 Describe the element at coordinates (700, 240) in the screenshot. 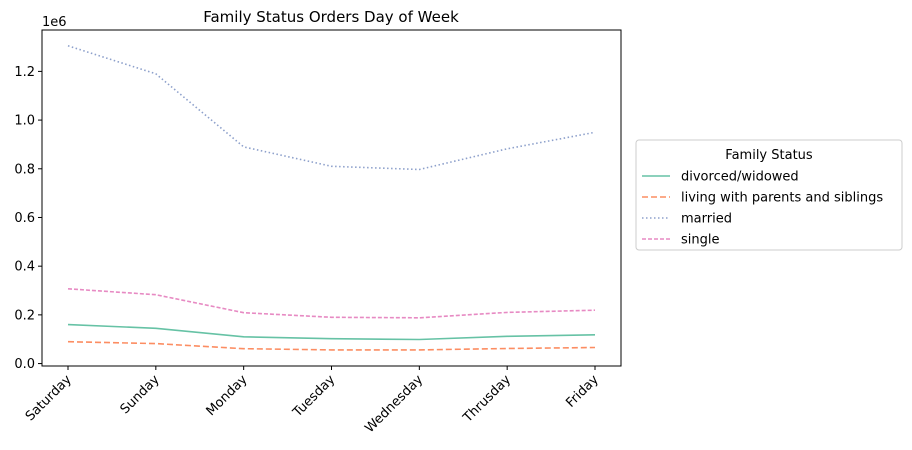

I see `legend-label: single` at that location.